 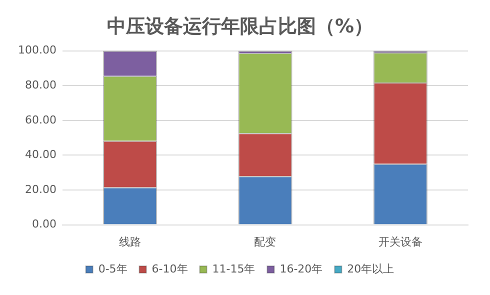 What do you see at coordinates (40, 155) in the screenshot?
I see `y-tick-label: 40.00` at bounding box center [40, 155].